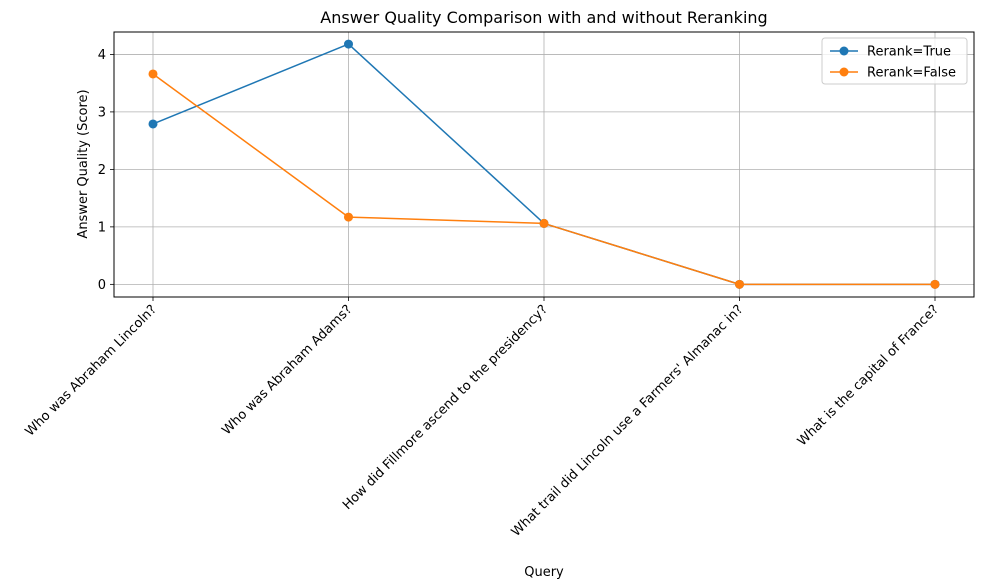 This screenshot has width=984, height=588. I want to click on y-tick-label: 1, so click(102, 227).